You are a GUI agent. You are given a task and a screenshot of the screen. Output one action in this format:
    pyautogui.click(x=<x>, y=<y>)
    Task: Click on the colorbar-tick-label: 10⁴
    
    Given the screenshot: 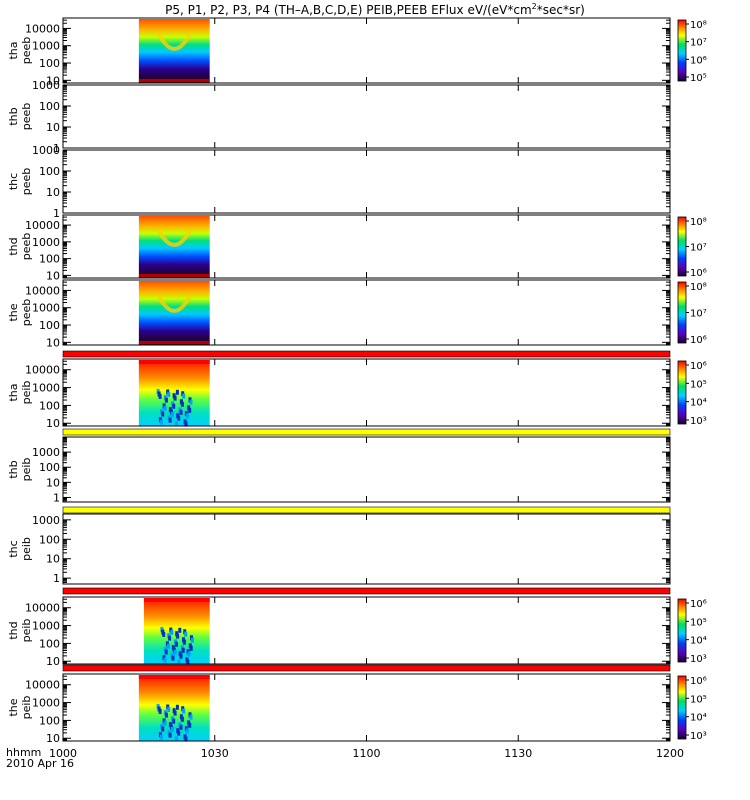 What is the action you would take?
    pyautogui.click(x=698, y=641)
    